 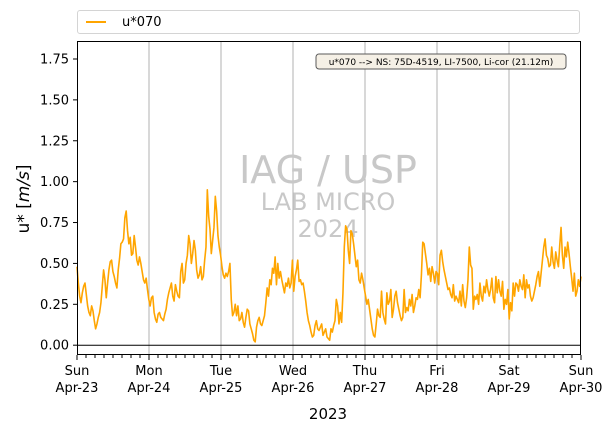 What do you see at coordinates (221, 388) in the screenshot?
I see `x-tick-label-date: Apr-25` at bounding box center [221, 388].